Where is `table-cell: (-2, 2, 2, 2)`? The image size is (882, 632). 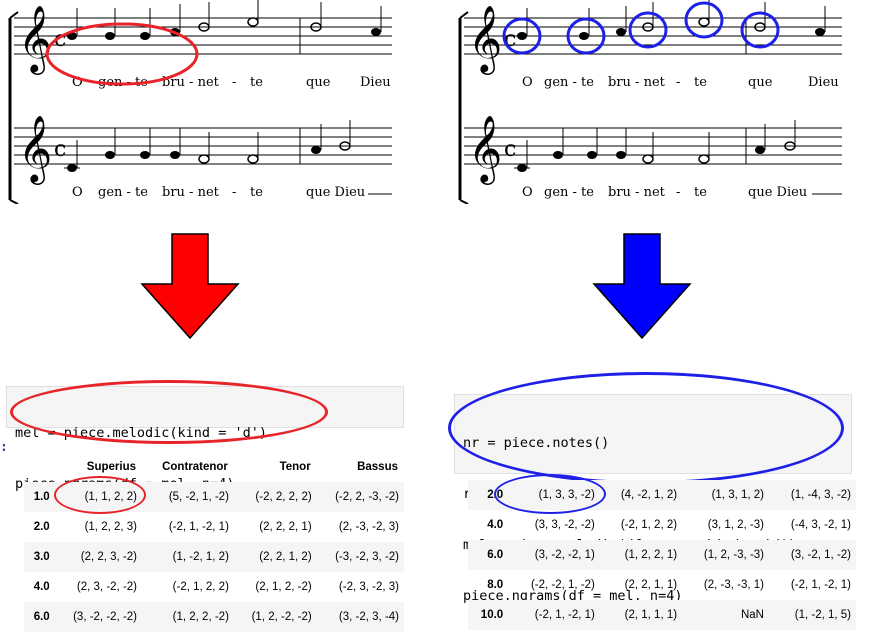
table-cell: (-2, 2, 2, 2) is located at coordinates (283, 497).